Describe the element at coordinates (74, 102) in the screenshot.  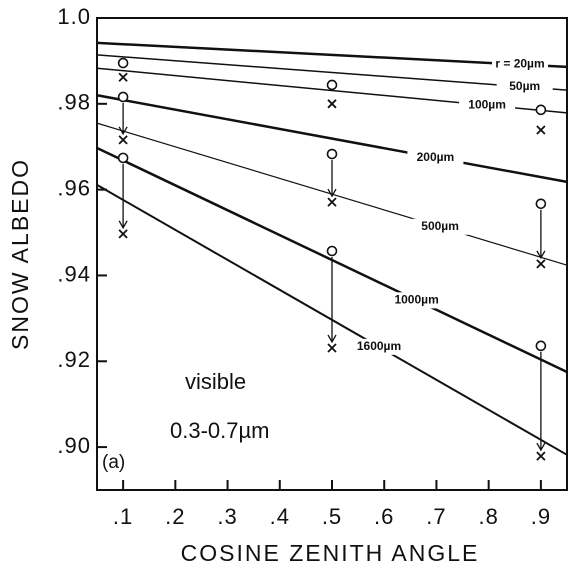
I see `y-tick-label: .98` at that location.